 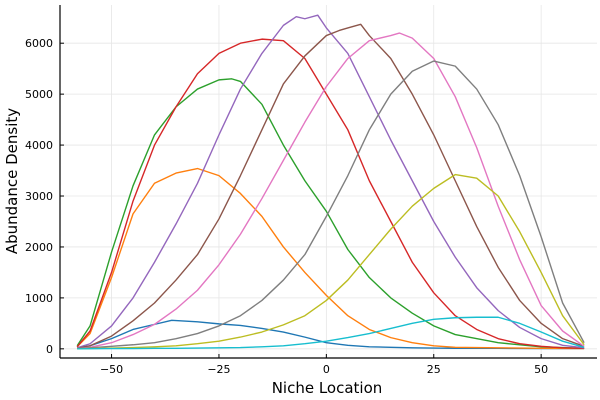 I want to click on y-tick-label: 2000, so click(x=39, y=247).